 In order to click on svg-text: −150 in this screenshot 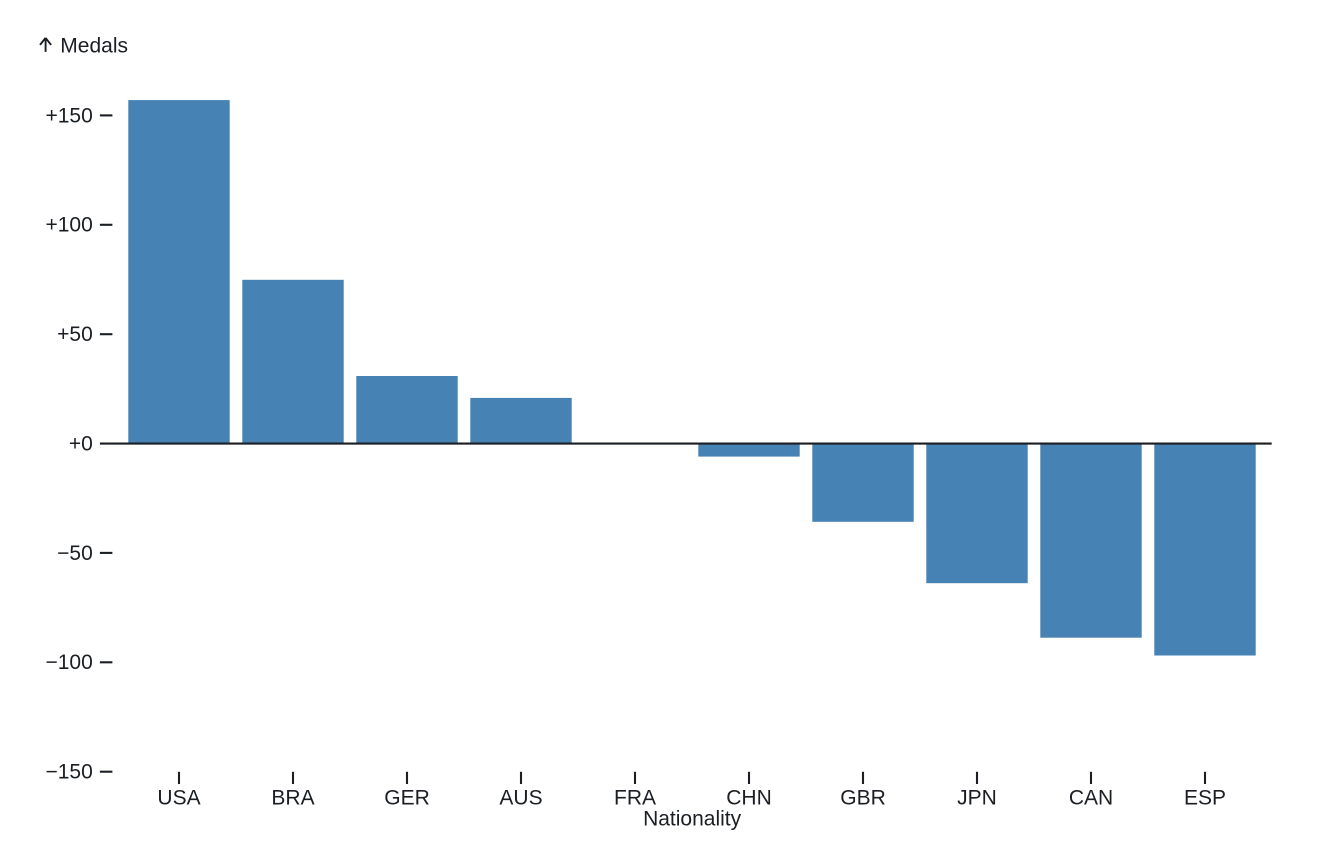, I will do `click(68, 772)`.